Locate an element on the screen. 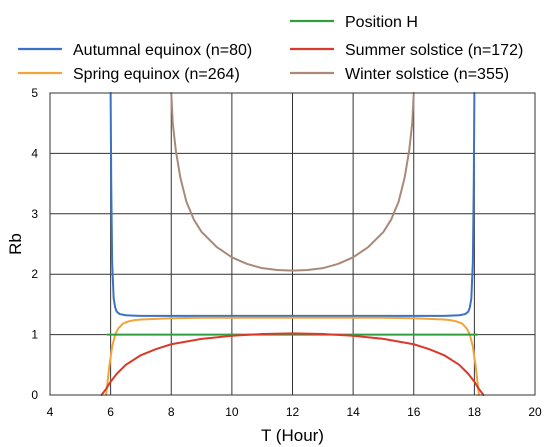 Image resolution: width=550 pixels, height=447 pixels. legend-item-5: Winter solstice (n=355) is located at coordinates (399, 74).